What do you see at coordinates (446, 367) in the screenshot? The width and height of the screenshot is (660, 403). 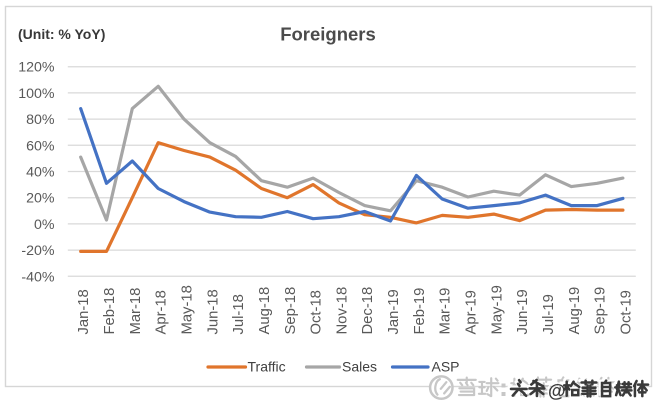 I see `svg-text: ASP` at bounding box center [446, 367].